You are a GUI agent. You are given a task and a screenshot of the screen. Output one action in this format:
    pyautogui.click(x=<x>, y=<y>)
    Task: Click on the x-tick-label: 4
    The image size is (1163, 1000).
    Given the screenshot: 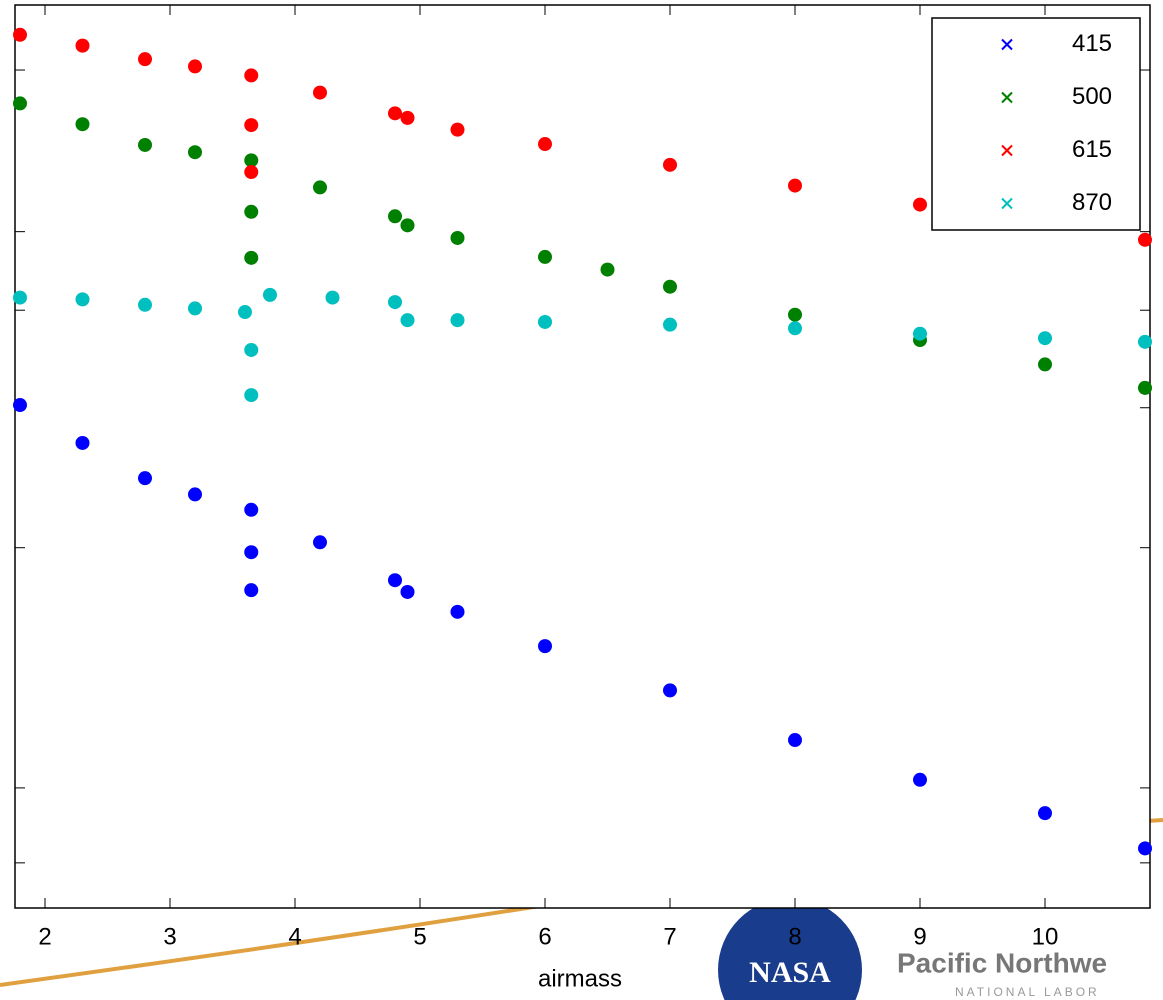 What is the action you would take?
    pyautogui.click(x=294, y=936)
    